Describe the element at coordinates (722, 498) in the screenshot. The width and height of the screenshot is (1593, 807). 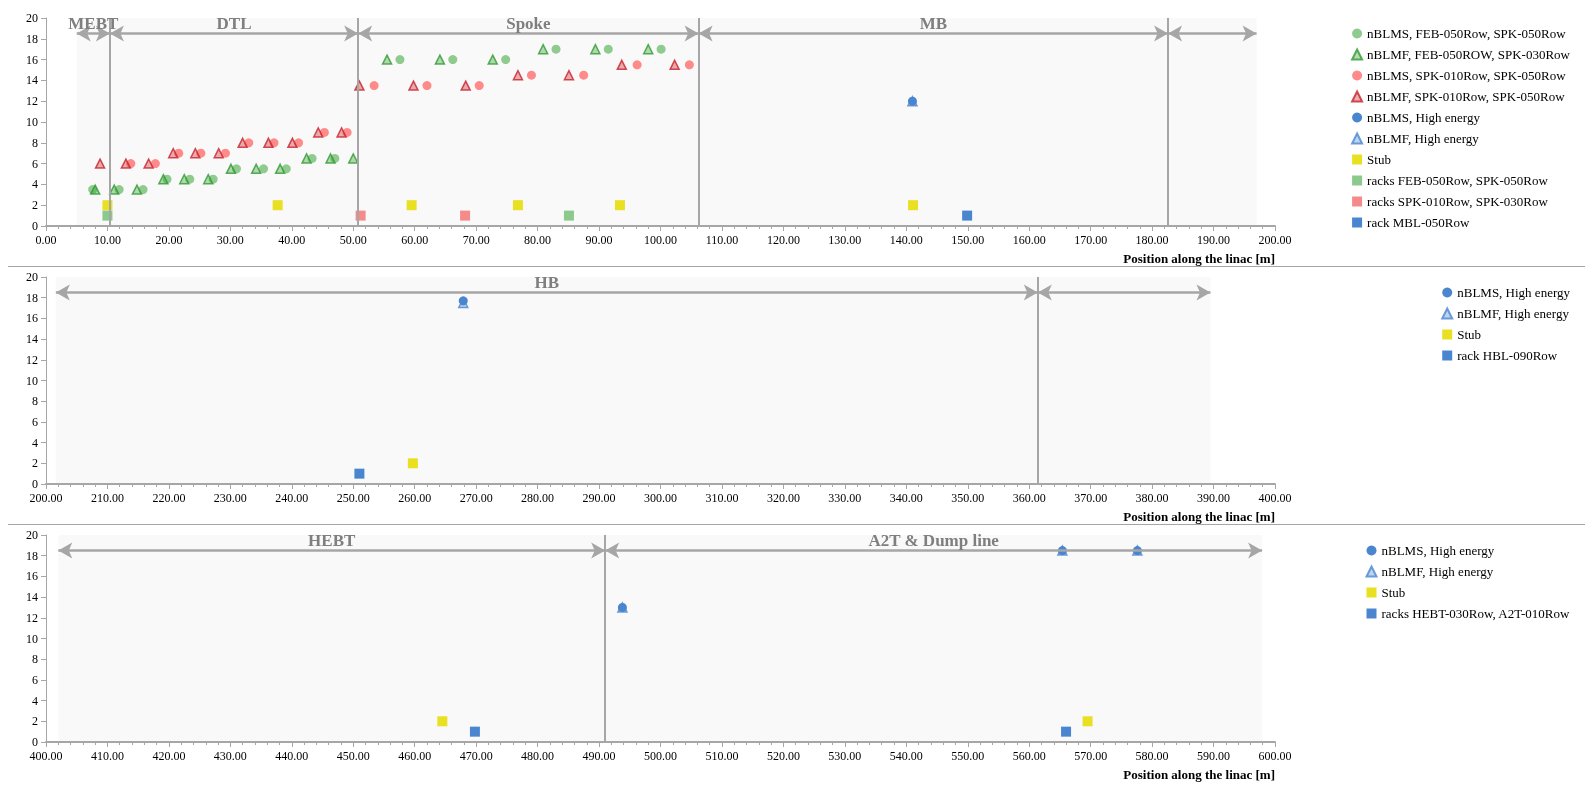
I see `x-tick-label: 310.00` at that location.